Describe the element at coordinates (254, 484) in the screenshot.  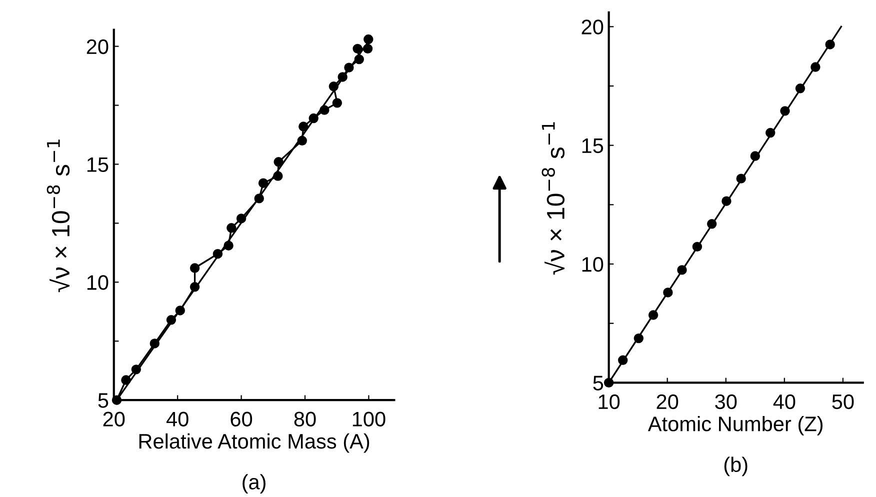
I see `text: (a)` at that location.